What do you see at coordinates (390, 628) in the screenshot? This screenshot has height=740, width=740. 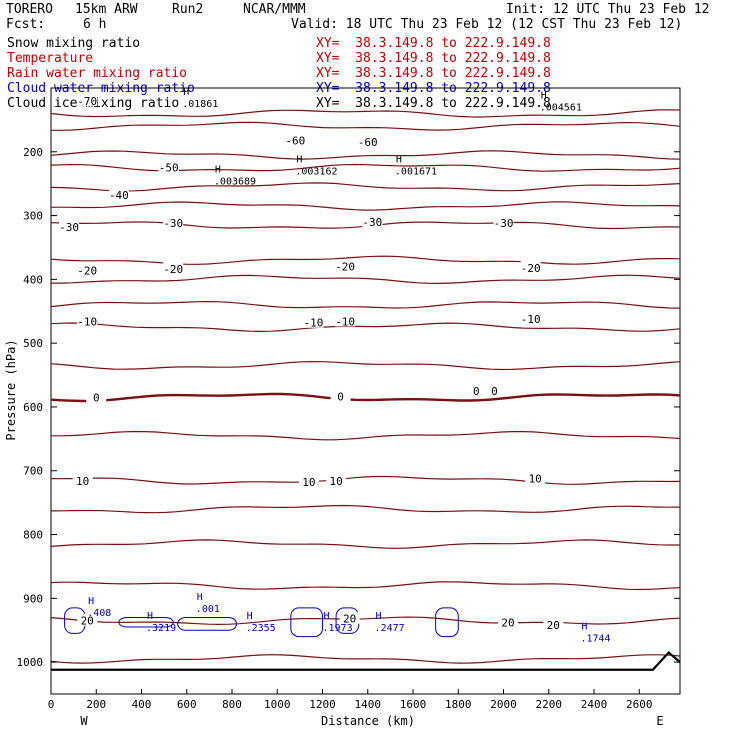 I see `max-value-10: .2477` at bounding box center [390, 628].